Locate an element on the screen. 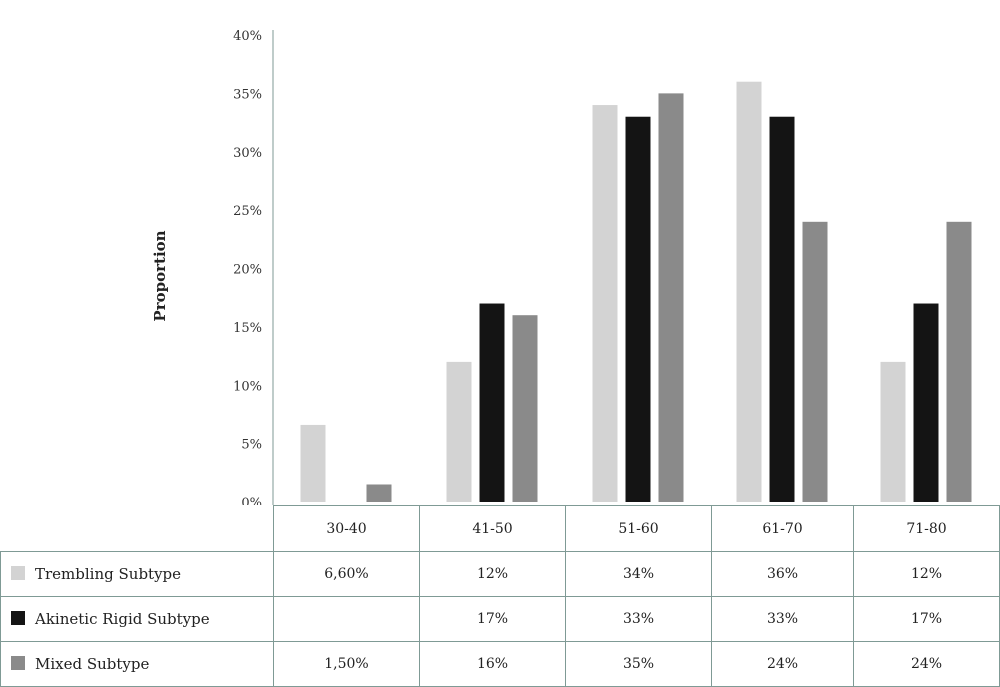  table-row: Mixed Subtype 1,50% 16% 35% 24% 24% is located at coordinates (500, 664).